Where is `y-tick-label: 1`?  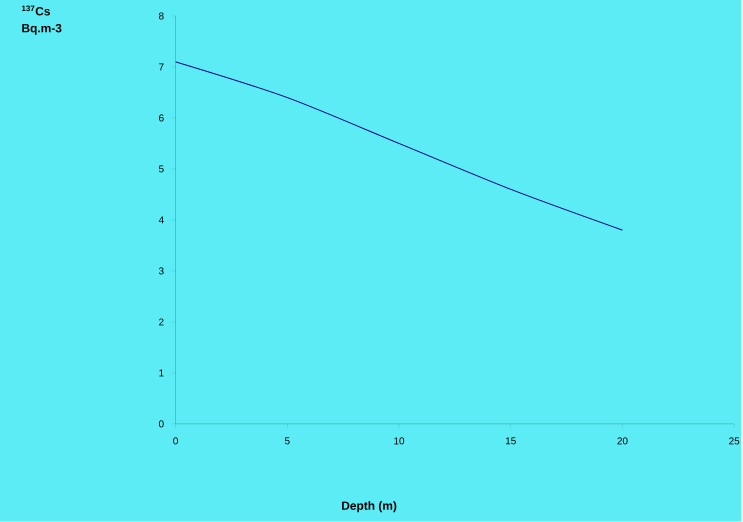 y-tick-label: 1 is located at coordinates (161, 373).